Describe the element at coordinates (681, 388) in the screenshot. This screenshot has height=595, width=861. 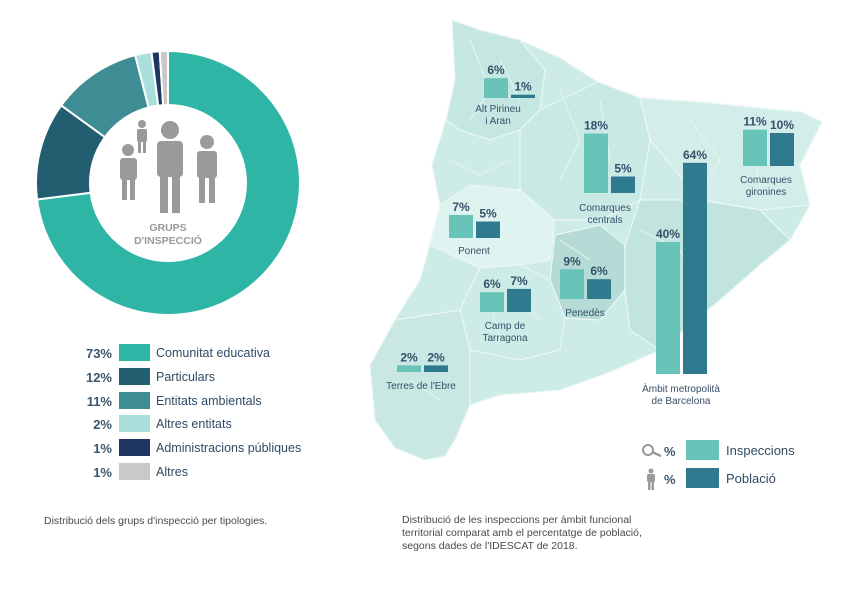
I see `region-label: Àmbit metropolità` at that location.